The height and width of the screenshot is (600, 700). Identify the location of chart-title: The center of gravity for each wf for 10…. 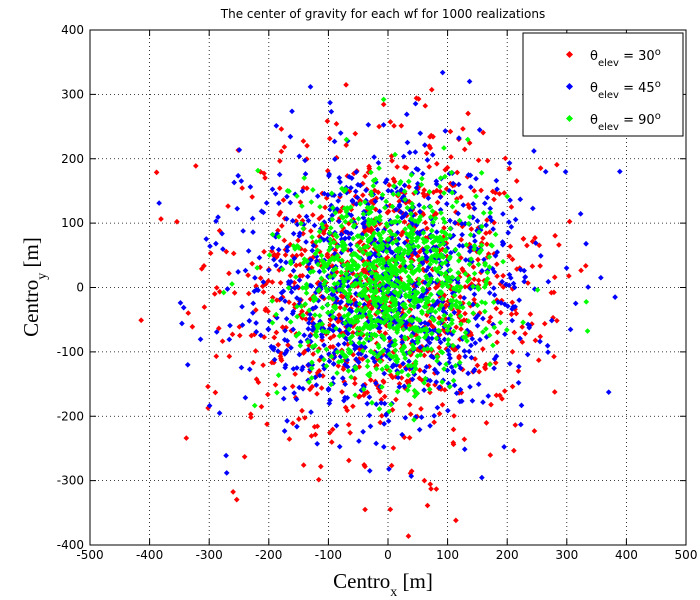
(382, 14).